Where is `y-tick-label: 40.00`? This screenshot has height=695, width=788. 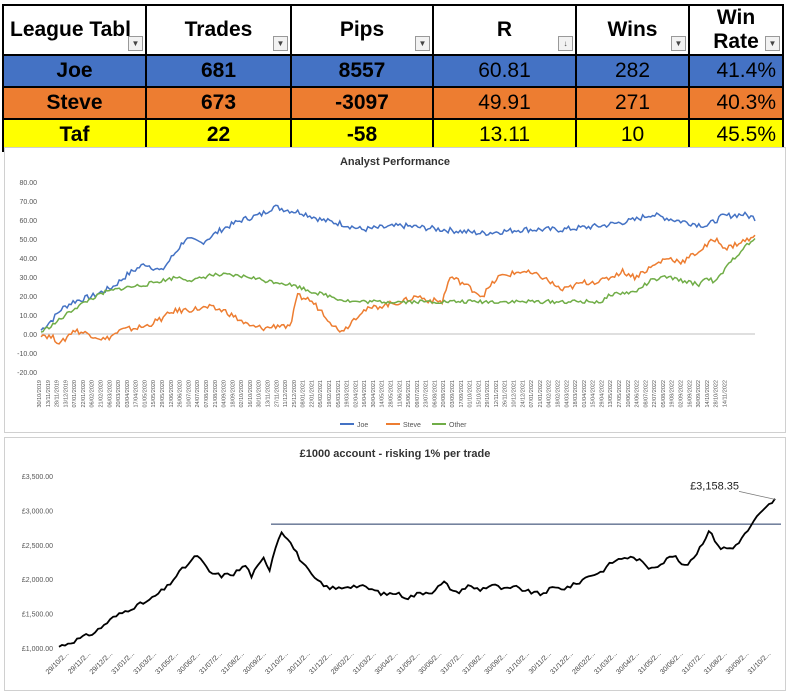
y-tick-label: 40.00 is located at coordinates (28, 259).